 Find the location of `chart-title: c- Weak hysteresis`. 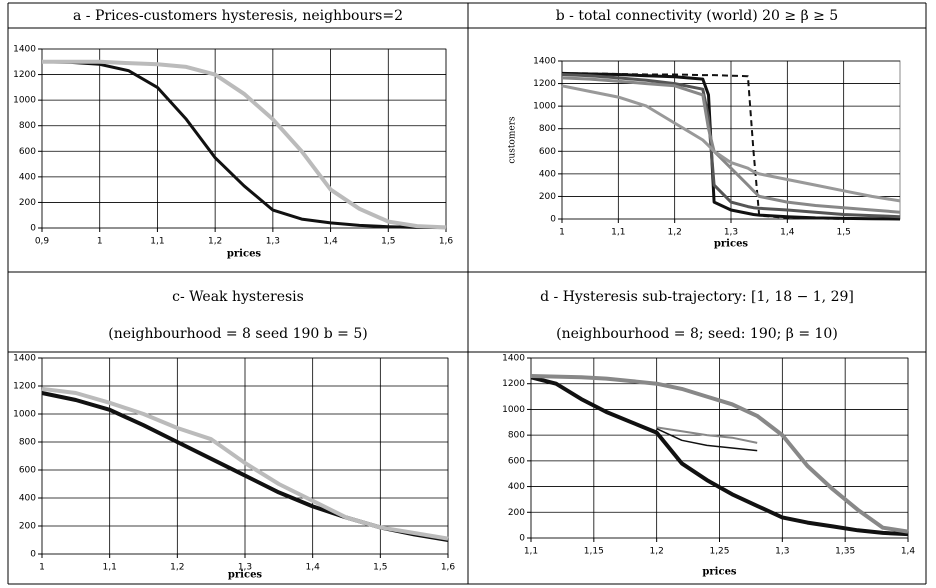

chart-title: c- Weak hysteresis is located at coordinates (238, 297).